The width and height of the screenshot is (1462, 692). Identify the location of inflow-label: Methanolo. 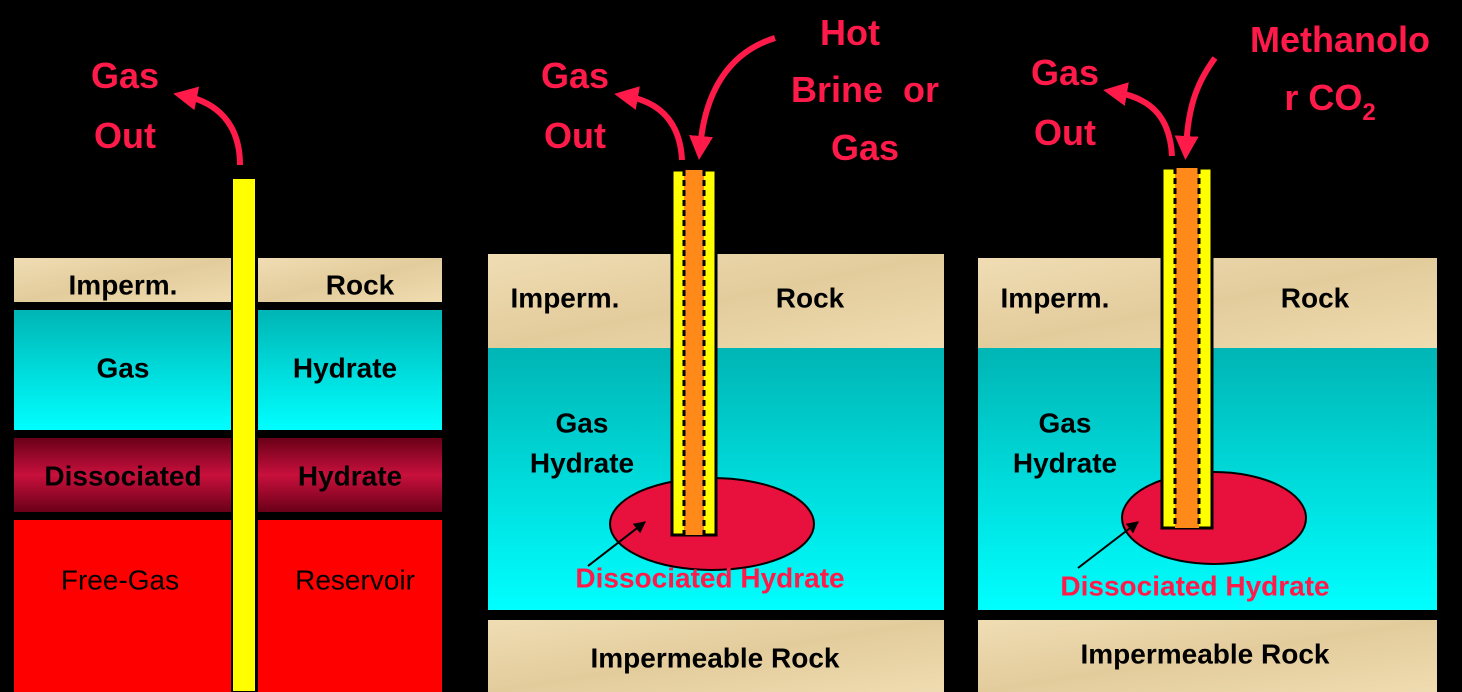
(1340, 39).